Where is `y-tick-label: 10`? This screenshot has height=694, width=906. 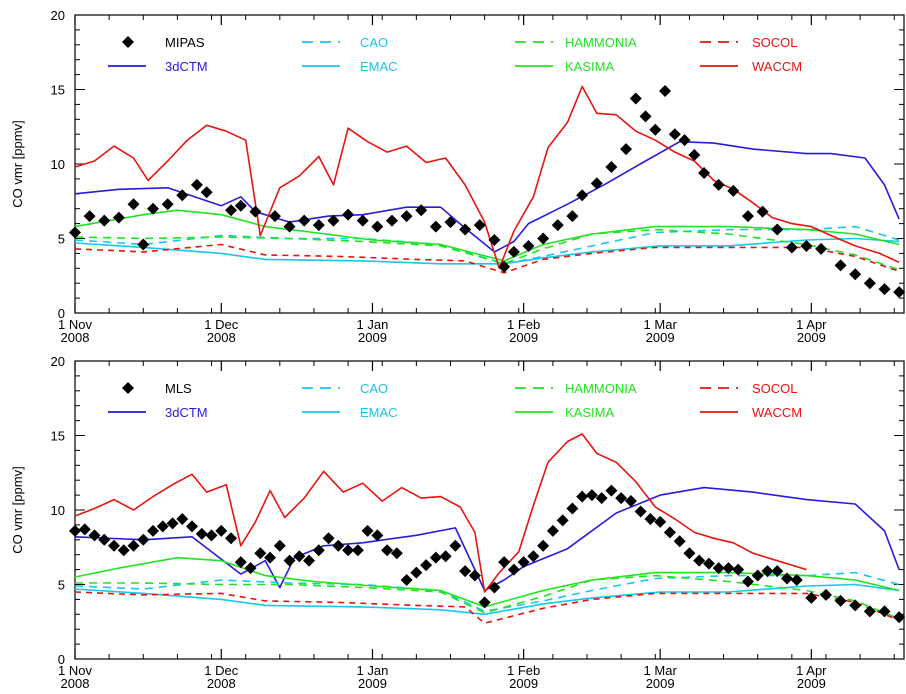
y-tick-label: 10 is located at coordinates (58, 510).